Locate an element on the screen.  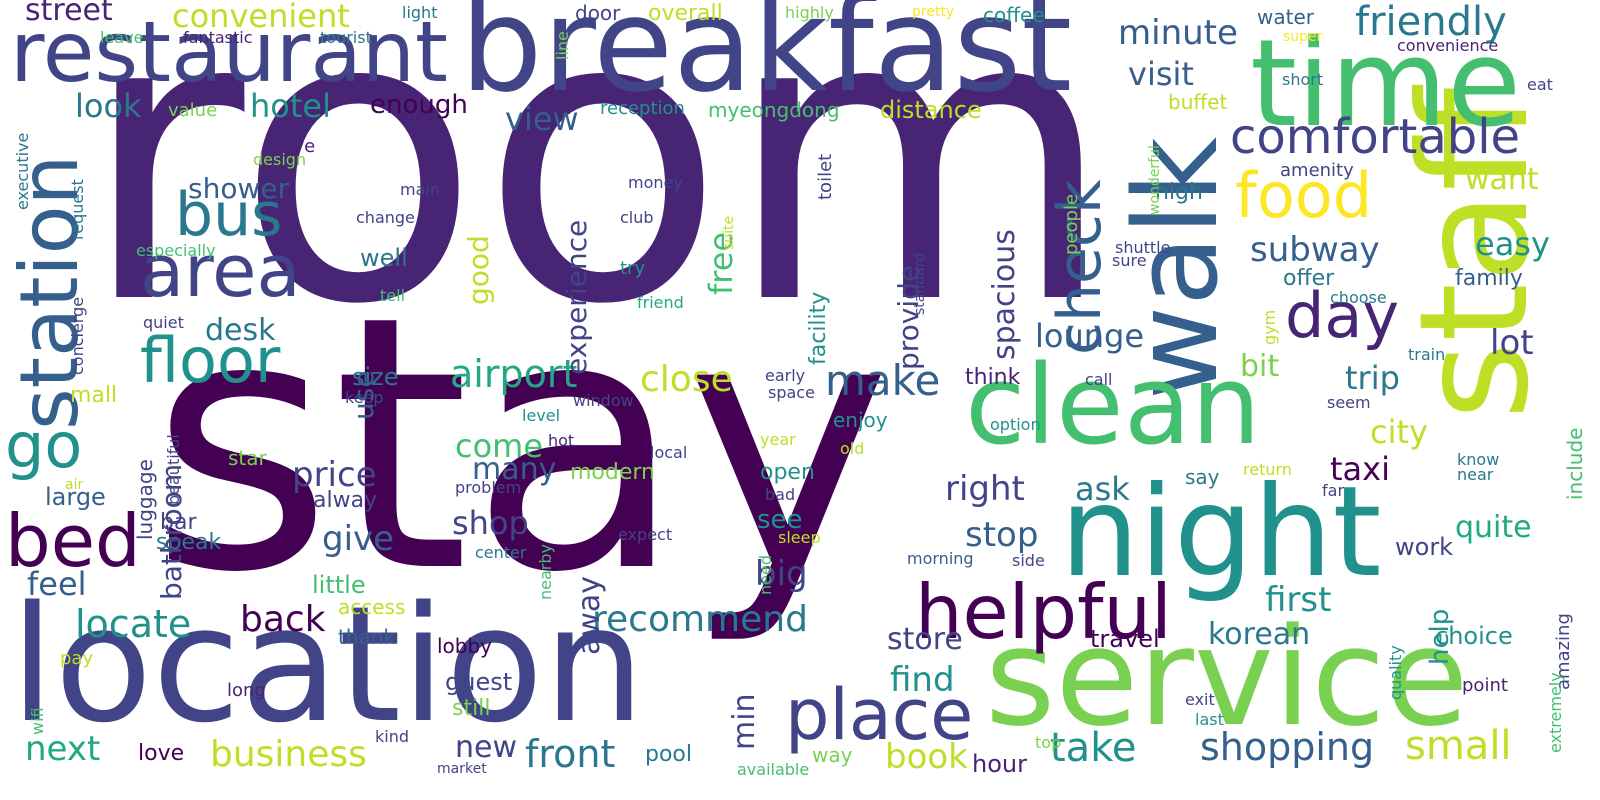
word-beautiful: beautiful is located at coordinates (173, 469).